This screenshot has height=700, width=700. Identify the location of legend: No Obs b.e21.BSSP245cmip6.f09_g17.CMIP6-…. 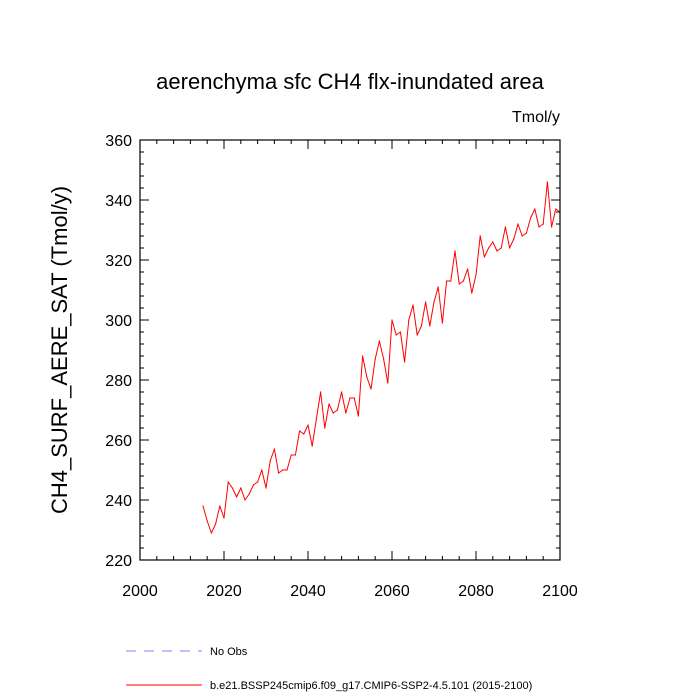
(329, 669).